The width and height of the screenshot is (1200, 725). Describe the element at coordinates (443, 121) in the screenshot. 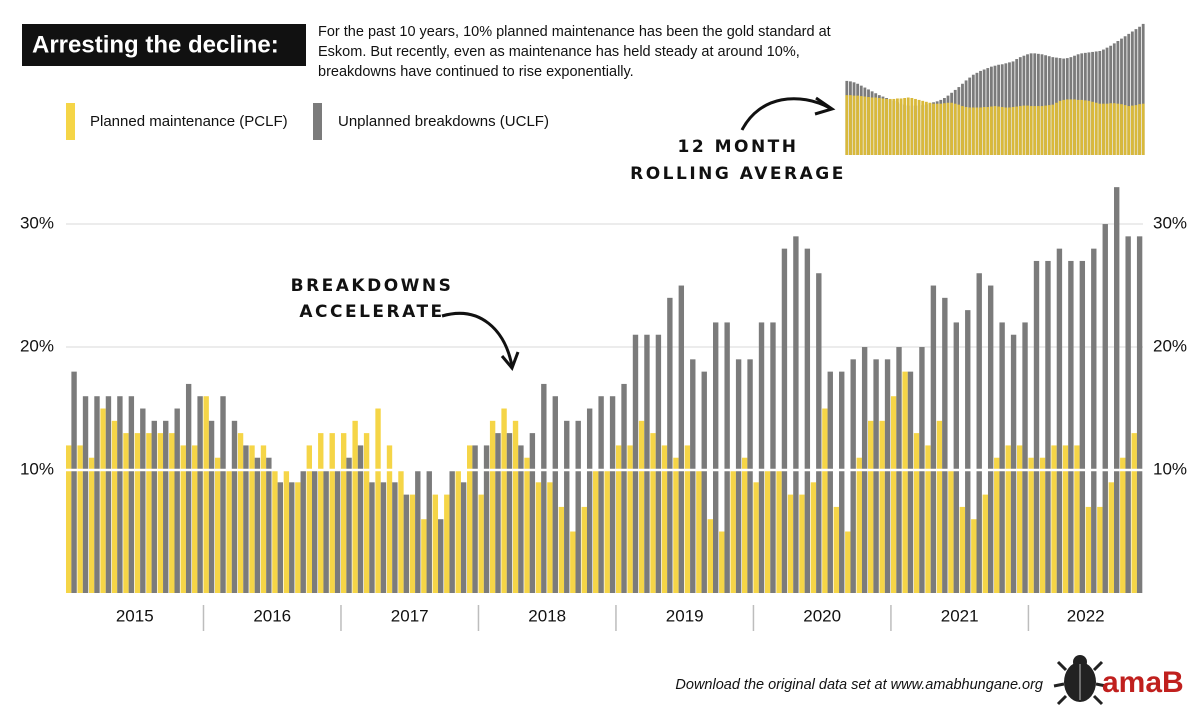

I see `legend-label: Unplanned breakdowns (UCLF)` at that location.